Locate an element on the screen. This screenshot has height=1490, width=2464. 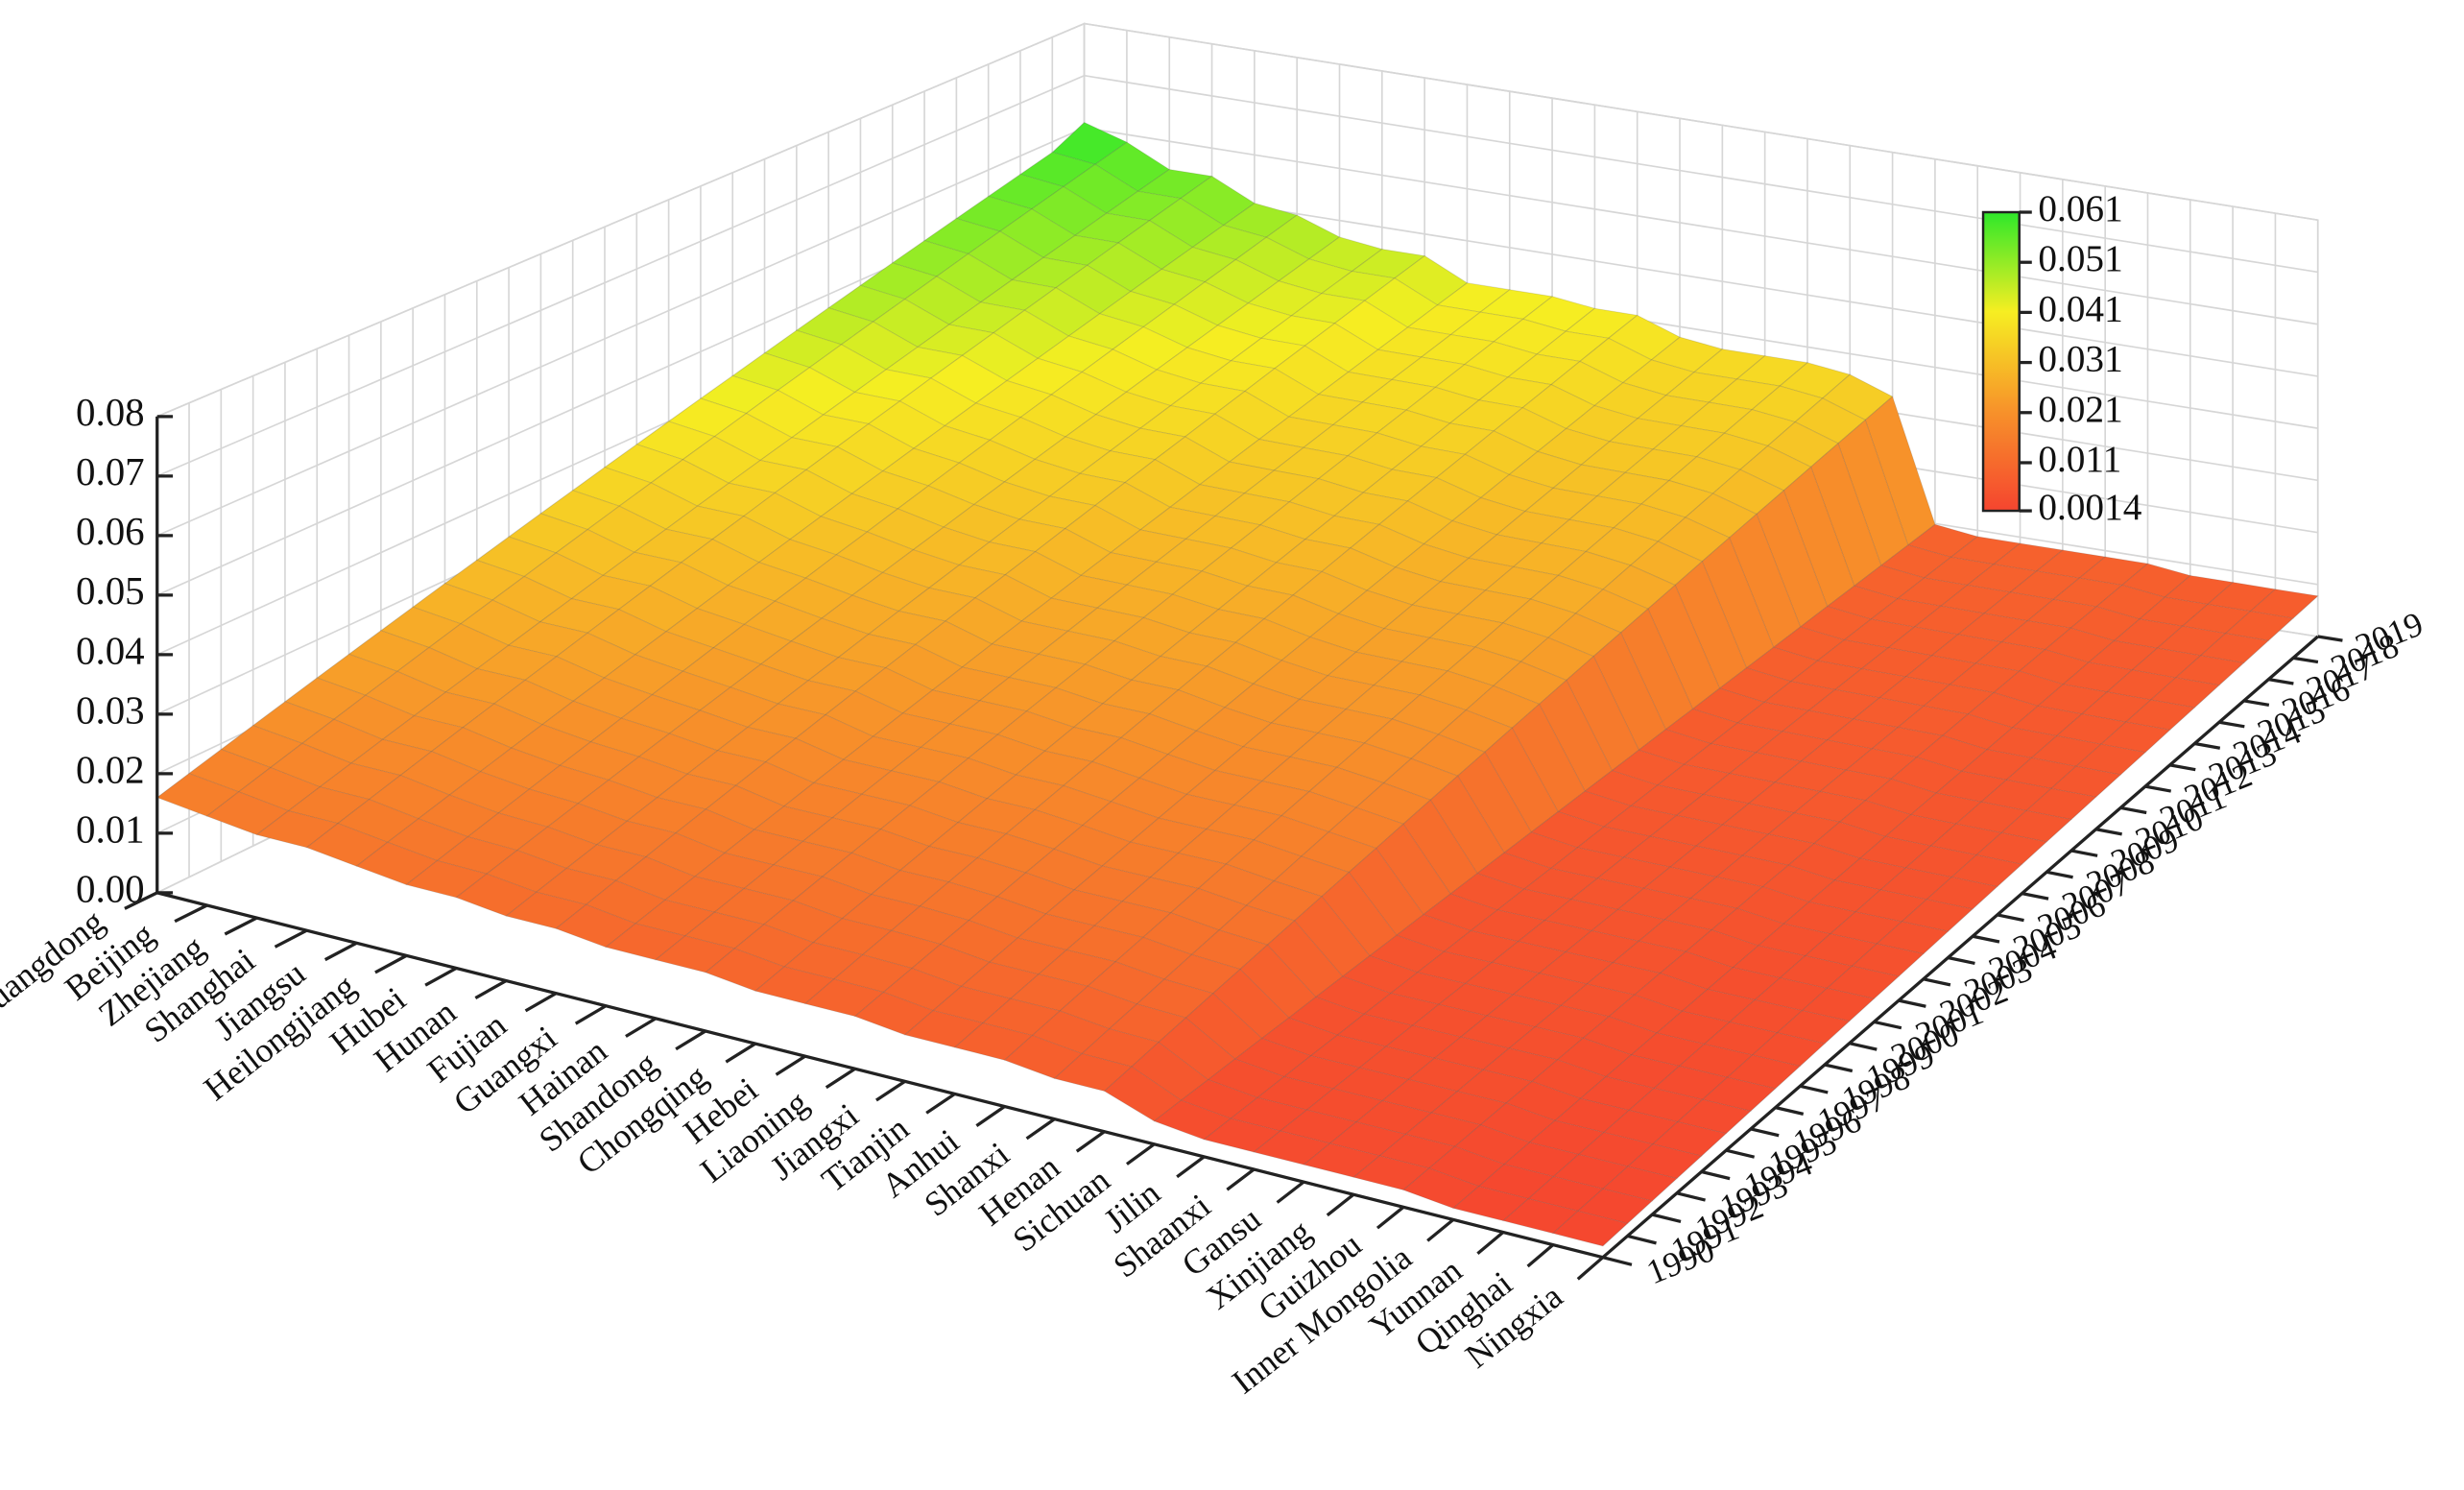
colorbar is located at coordinates (2001, 361).